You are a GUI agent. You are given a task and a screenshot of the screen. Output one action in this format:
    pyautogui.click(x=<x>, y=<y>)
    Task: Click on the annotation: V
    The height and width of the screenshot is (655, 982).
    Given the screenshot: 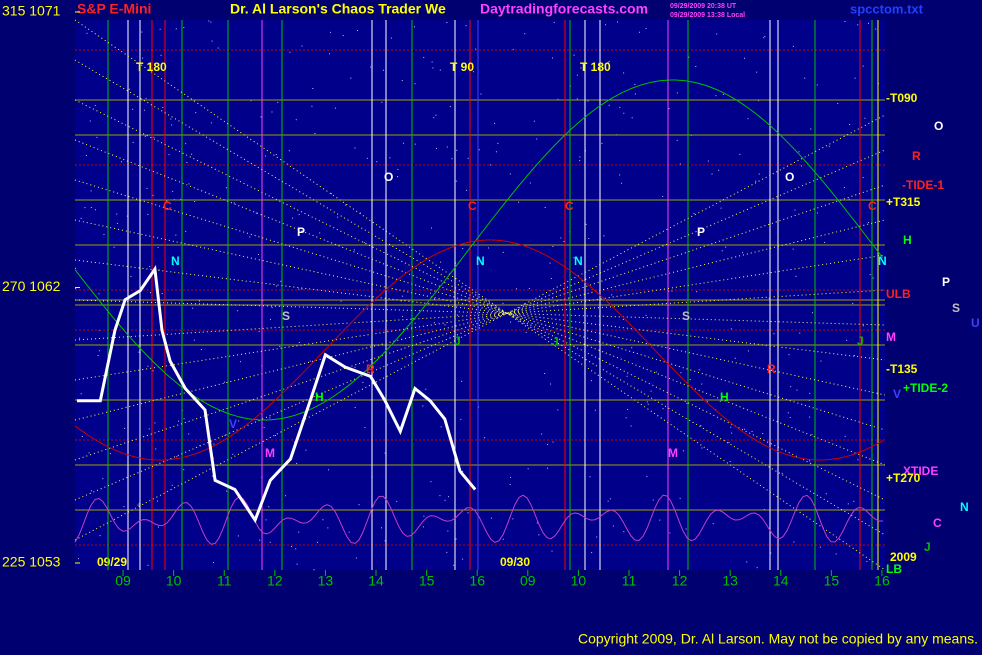 What is the action you would take?
    pyautogui.click(x=233, y=424)
    